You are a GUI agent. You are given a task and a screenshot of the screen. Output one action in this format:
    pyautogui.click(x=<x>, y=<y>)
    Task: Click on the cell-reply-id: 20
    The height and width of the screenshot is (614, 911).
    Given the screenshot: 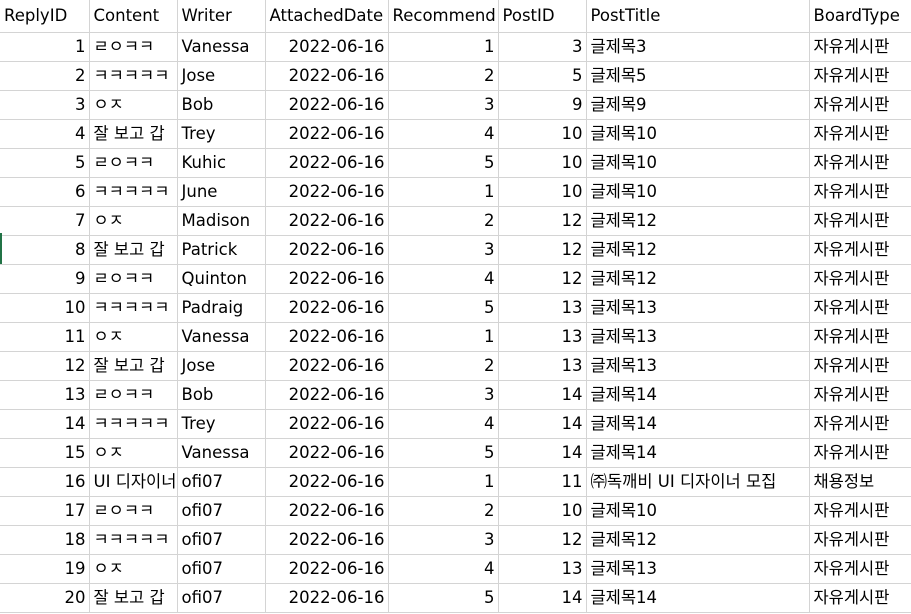 What is the action you would take?
    pyautogui.click(x=45, y=598)
    